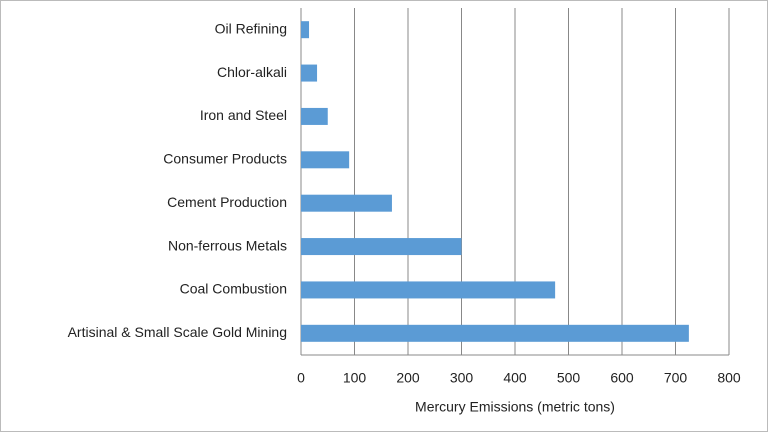 This screenshot has height=432, width=768. Describe the element at coordinates (251, 28) in the screenshot. I see `y-tick-label: Oil Refining` at that location.